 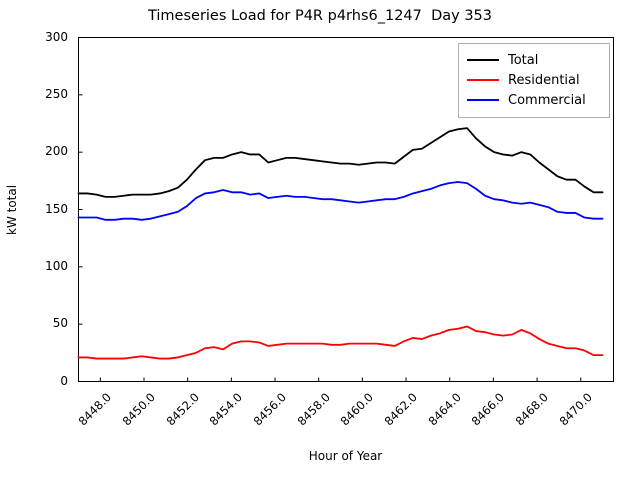 I want to click on legend-item-label: Residential, so click(x=544, y=80).